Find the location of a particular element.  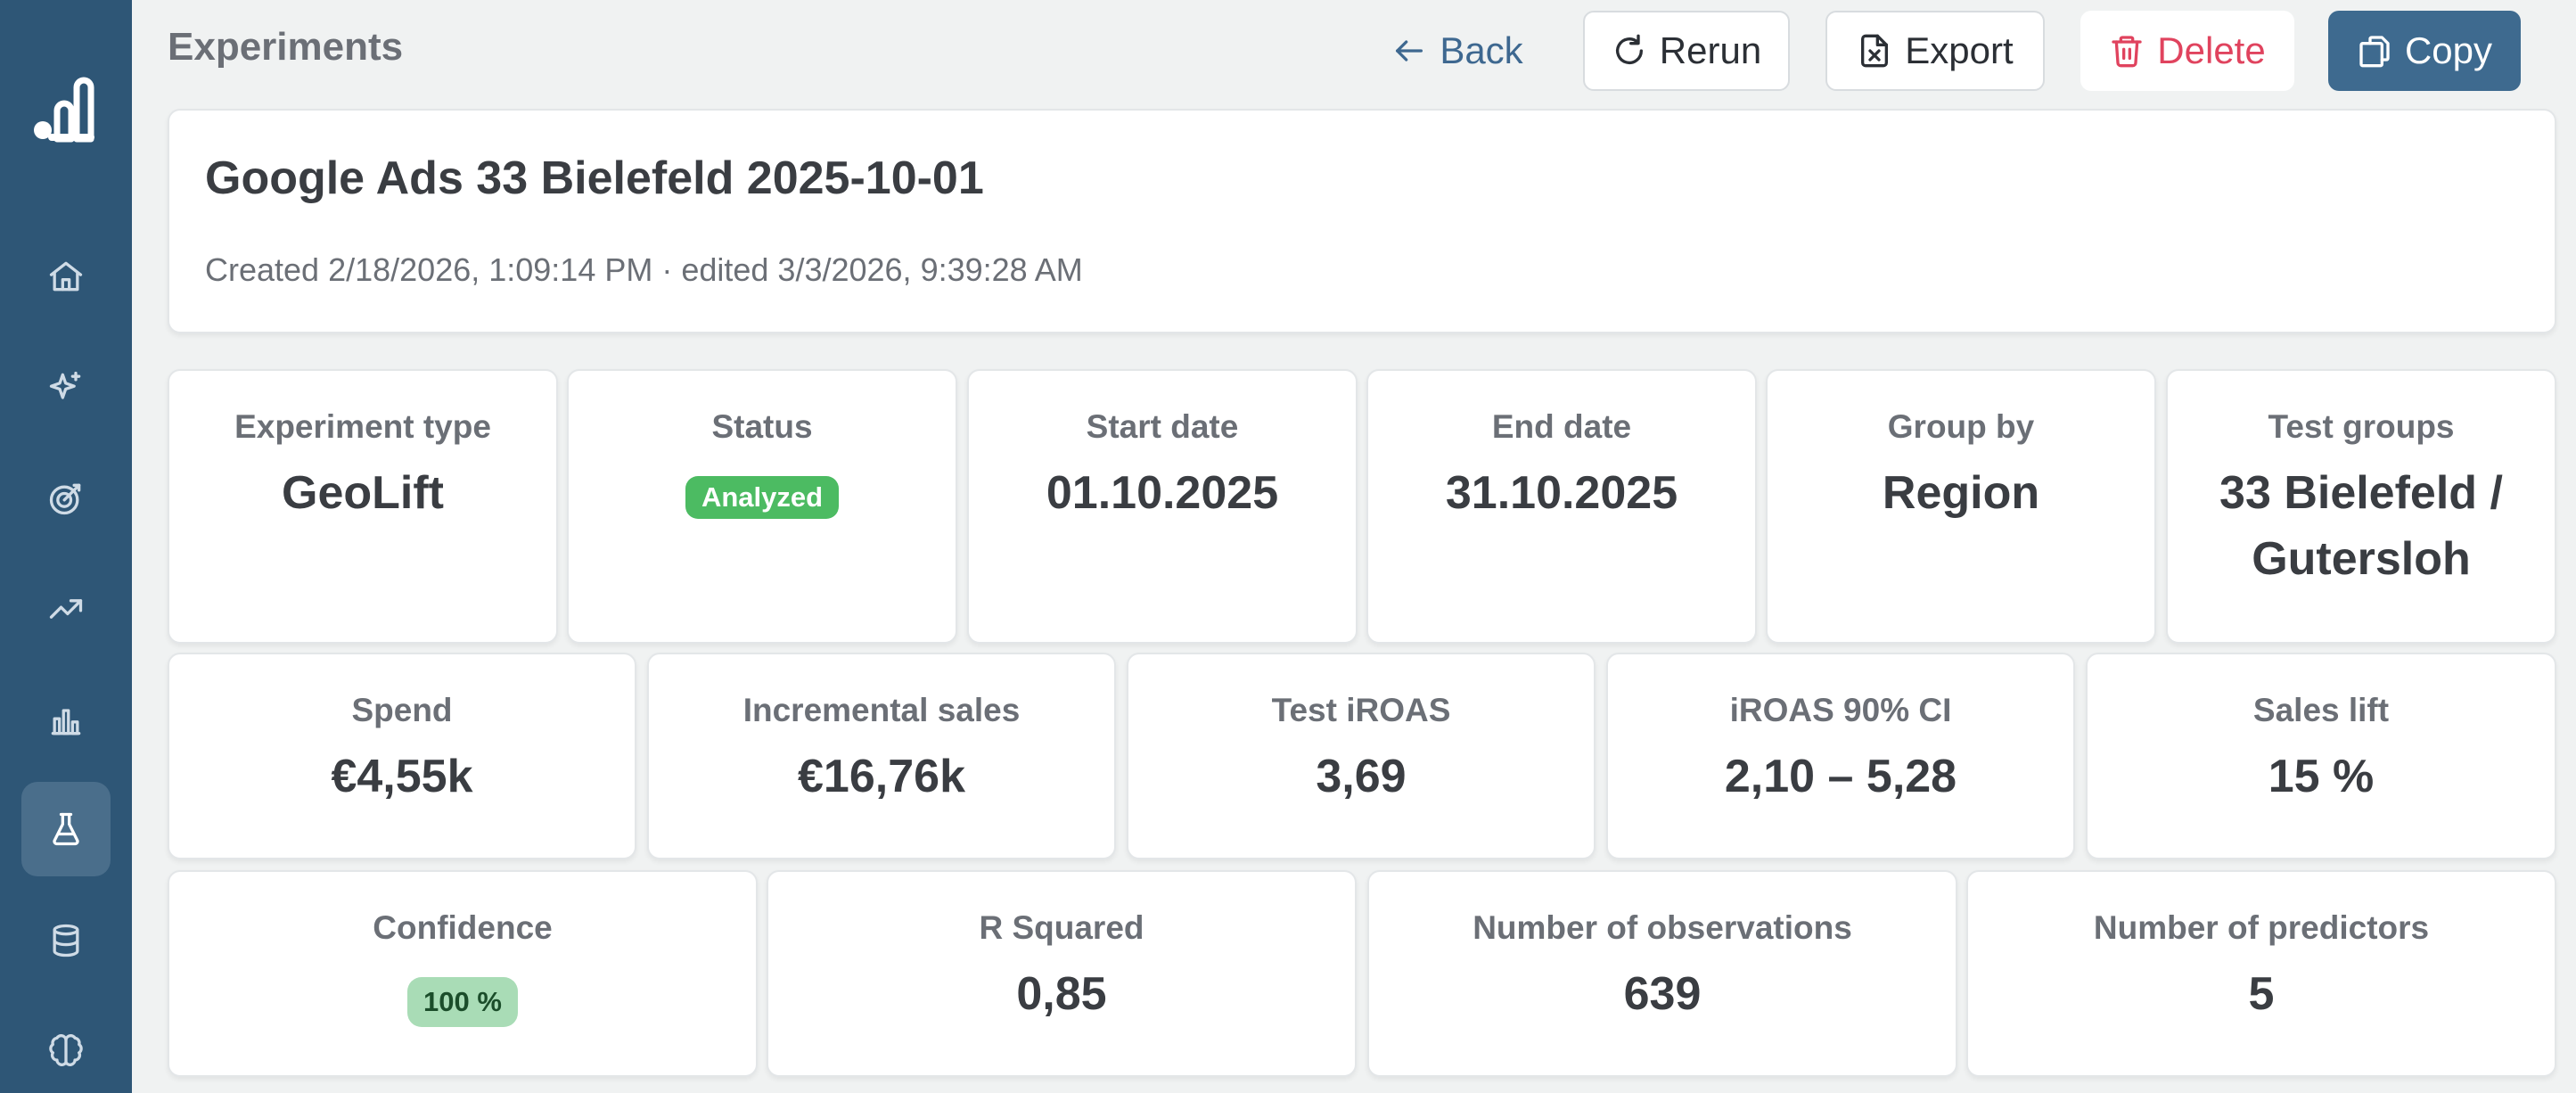

bar-chart-icon is located at coordinates (66, 722).